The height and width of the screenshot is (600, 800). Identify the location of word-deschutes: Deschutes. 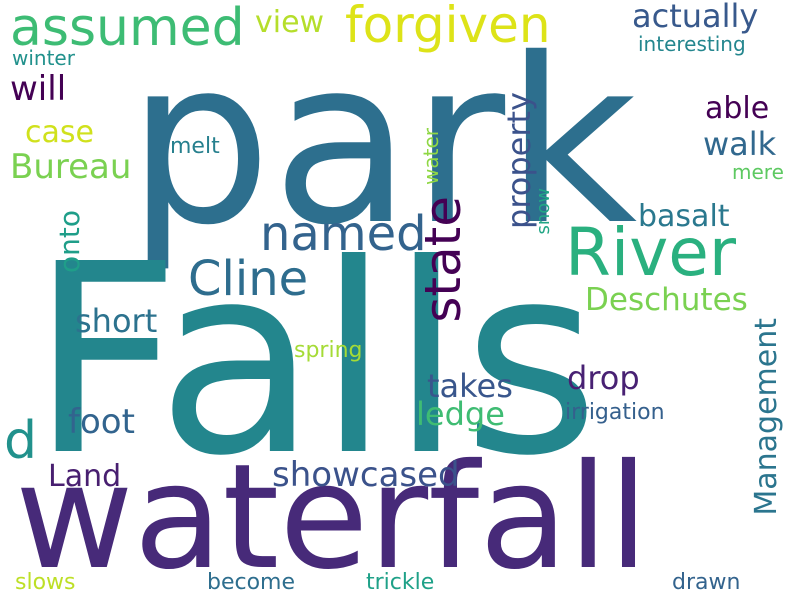
(666, 300).